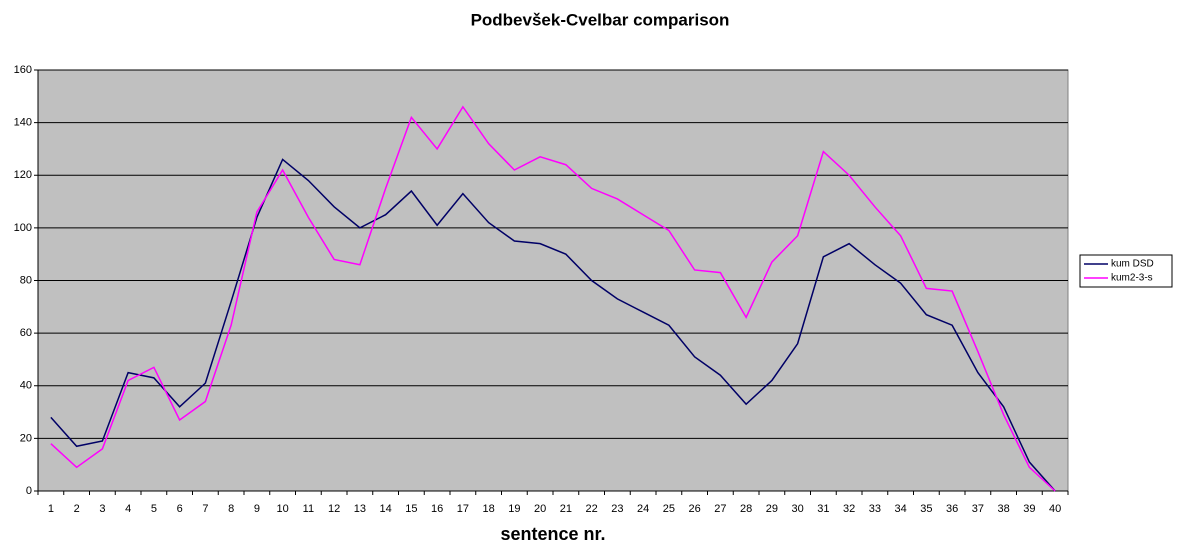 The width and height of the screenshot is (1198, 548). I want to click on x-tick-label: 25, so click(669, 509).